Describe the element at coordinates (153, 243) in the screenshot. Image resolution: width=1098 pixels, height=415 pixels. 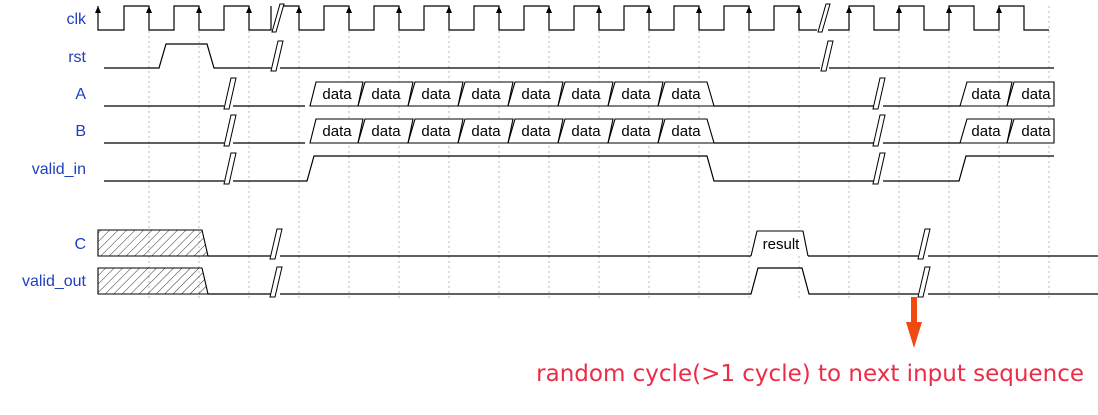
I see `c-unknown-region` at that location.